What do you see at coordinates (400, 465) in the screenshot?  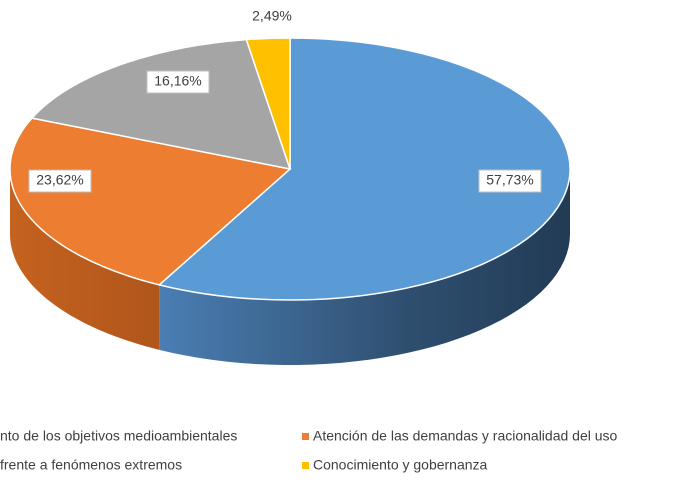 I see `legend-label: Conocimiento y gobernanza` at bounding box center [400, 465].